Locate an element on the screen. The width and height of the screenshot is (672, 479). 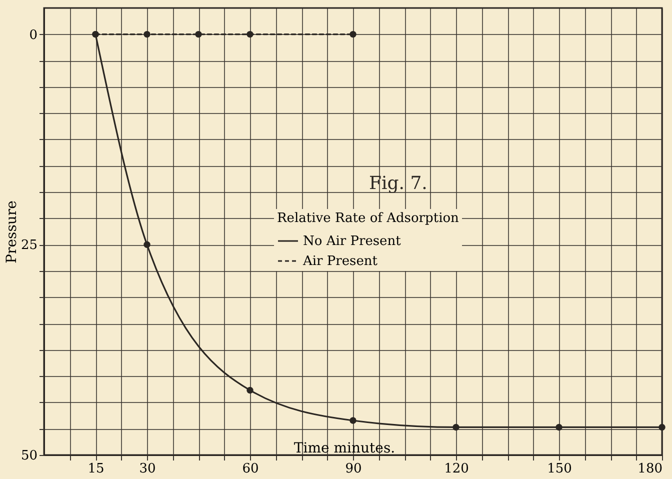
x-tick-label: 180 is located at coordinates (650, 469).